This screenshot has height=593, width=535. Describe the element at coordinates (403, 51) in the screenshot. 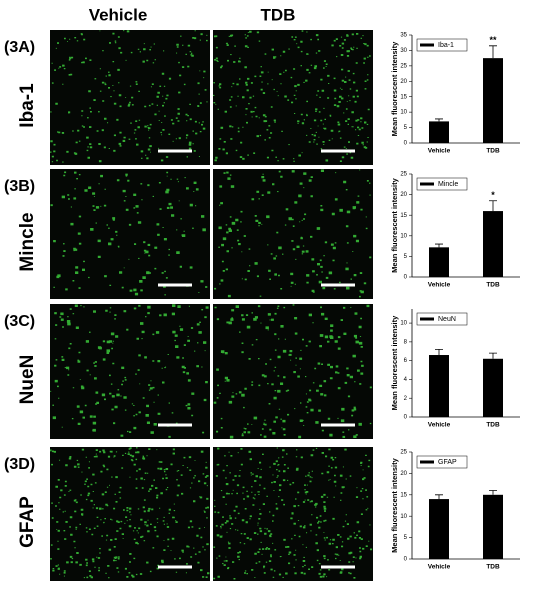

I see `y-tick-label: 30` at that location.